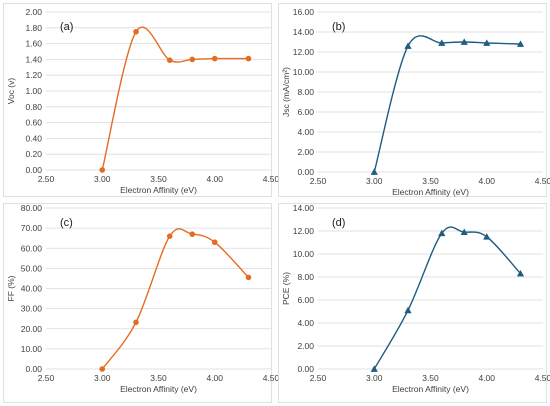 The height and width of the screenshot is (406, 550). I want to click on y-tick-label: 40.00, so click(32, 289).